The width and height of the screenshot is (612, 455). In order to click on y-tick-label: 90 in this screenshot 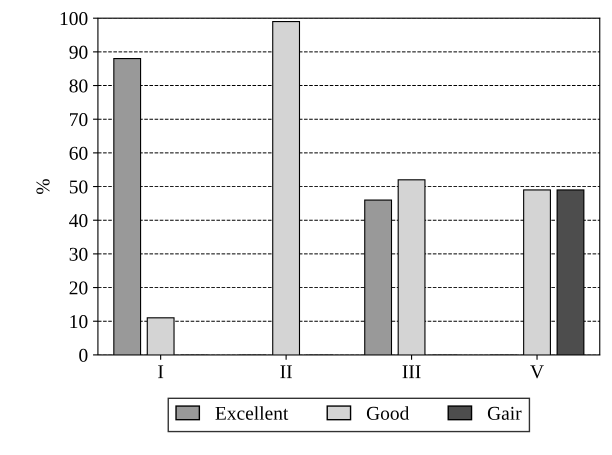, I will do `click(78, 52)`.